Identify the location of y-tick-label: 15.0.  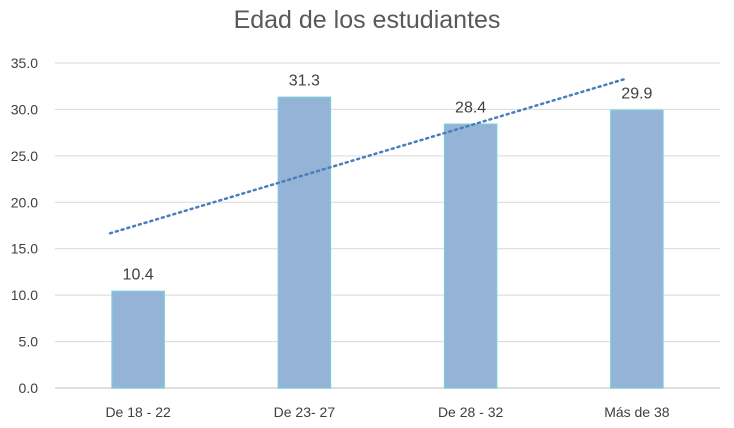
(24, 249).